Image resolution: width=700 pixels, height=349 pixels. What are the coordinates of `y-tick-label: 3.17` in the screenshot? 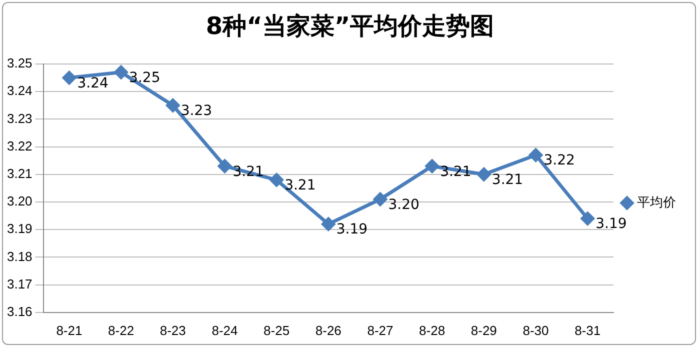 It's located at (19, 284).